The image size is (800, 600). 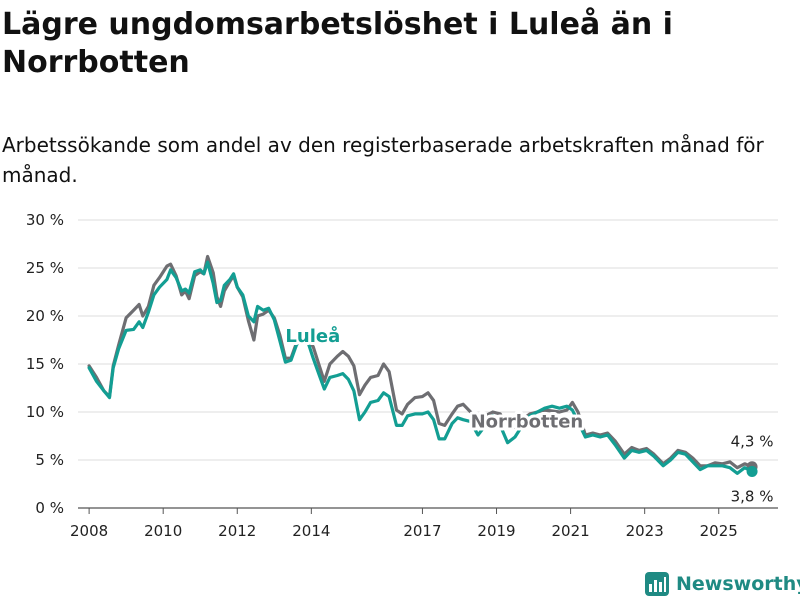 What do you see at coordinates (49, 460) in the screenshot?
I see `y-tick-label: 5 %` at bounding box center [49, 460].